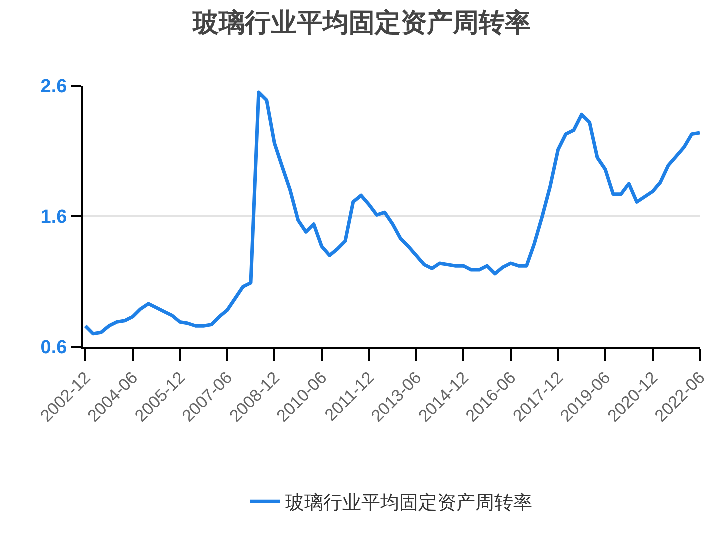 Image resolution: width=724 pixels, height=540 pixels. I want to click on chart-title: 玻璃行业平均固定资产周转率, so click(361, 23).